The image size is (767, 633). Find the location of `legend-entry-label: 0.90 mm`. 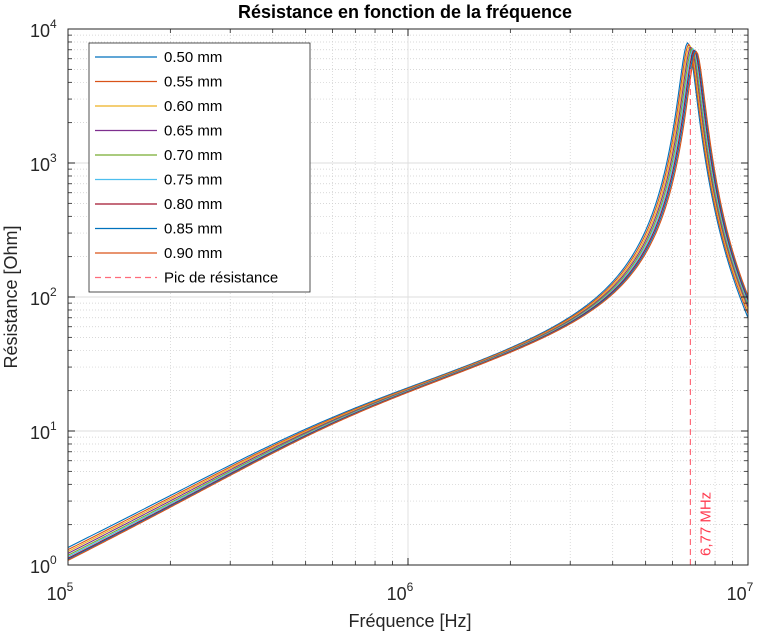

legend-entry-label: 0.90 mm is located at coordinates (193, 253).